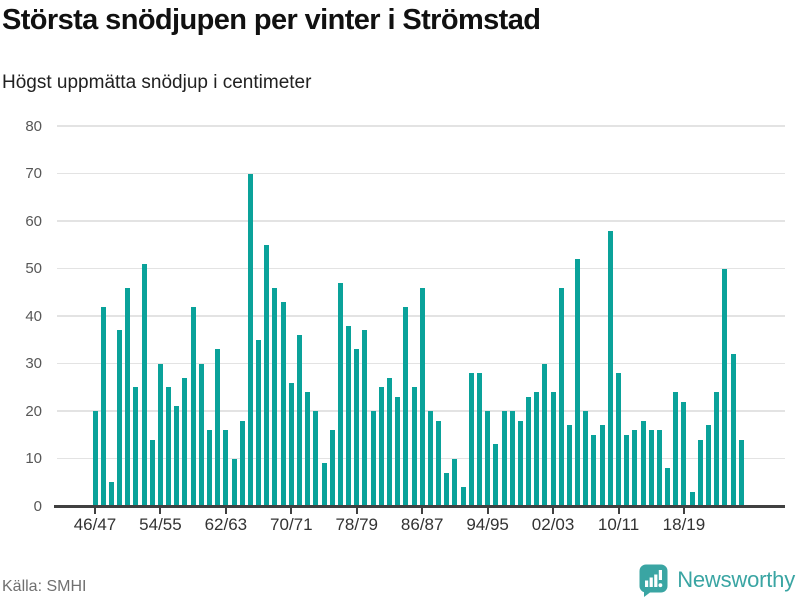 Image resolution: width=800 pixels, height=600 pixels. I want to click on y-tick-label: 20, so click(33, 411).